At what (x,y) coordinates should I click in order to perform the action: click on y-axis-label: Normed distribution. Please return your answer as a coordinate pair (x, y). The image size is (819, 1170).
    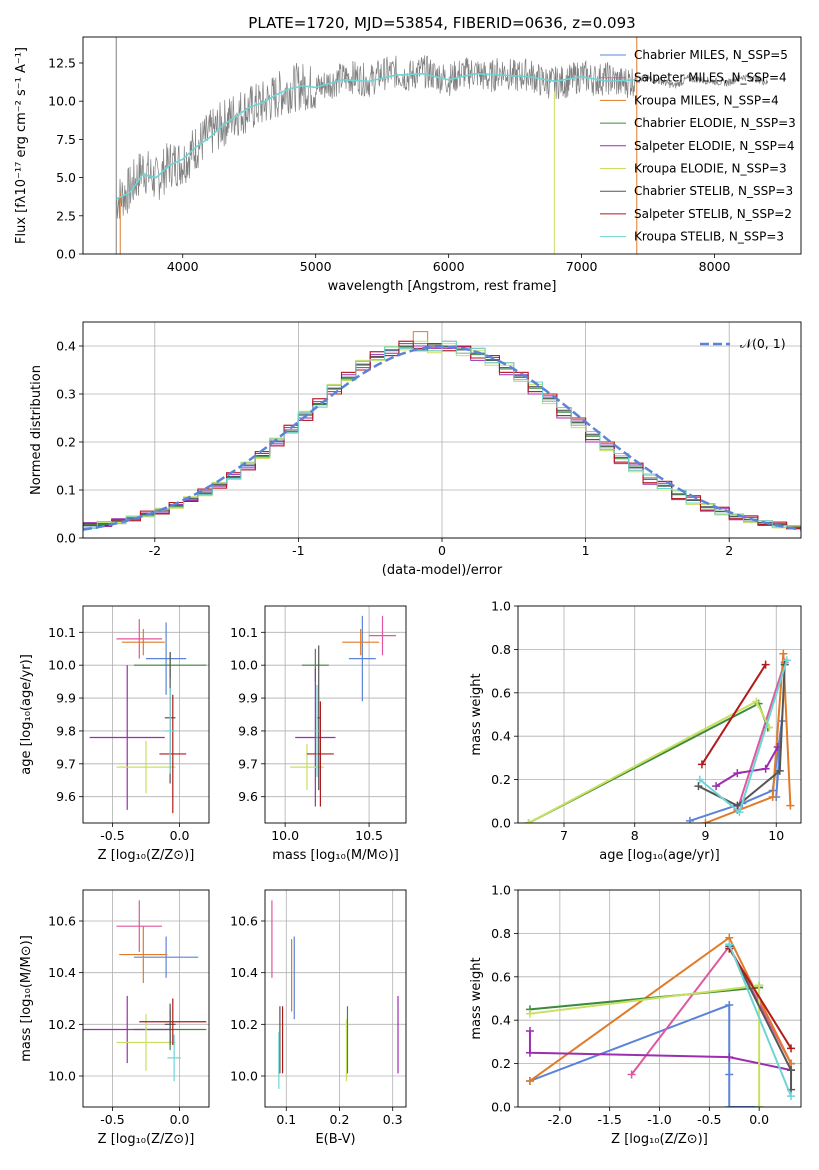
    Looking at the image, I should click on (36, 430).